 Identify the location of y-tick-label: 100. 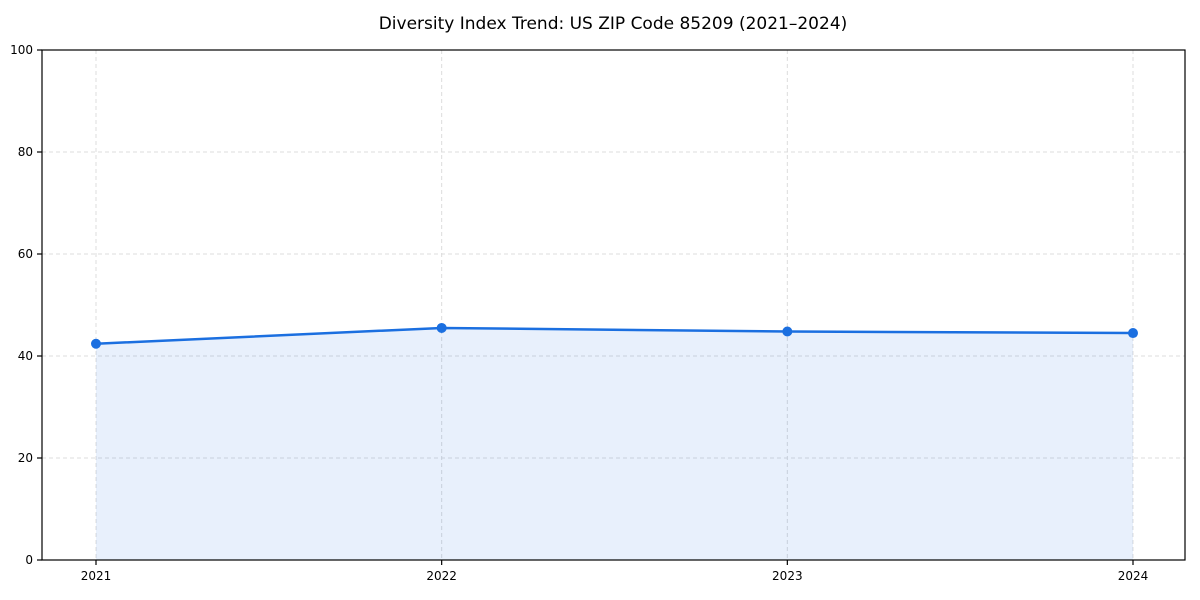
(21, 50).